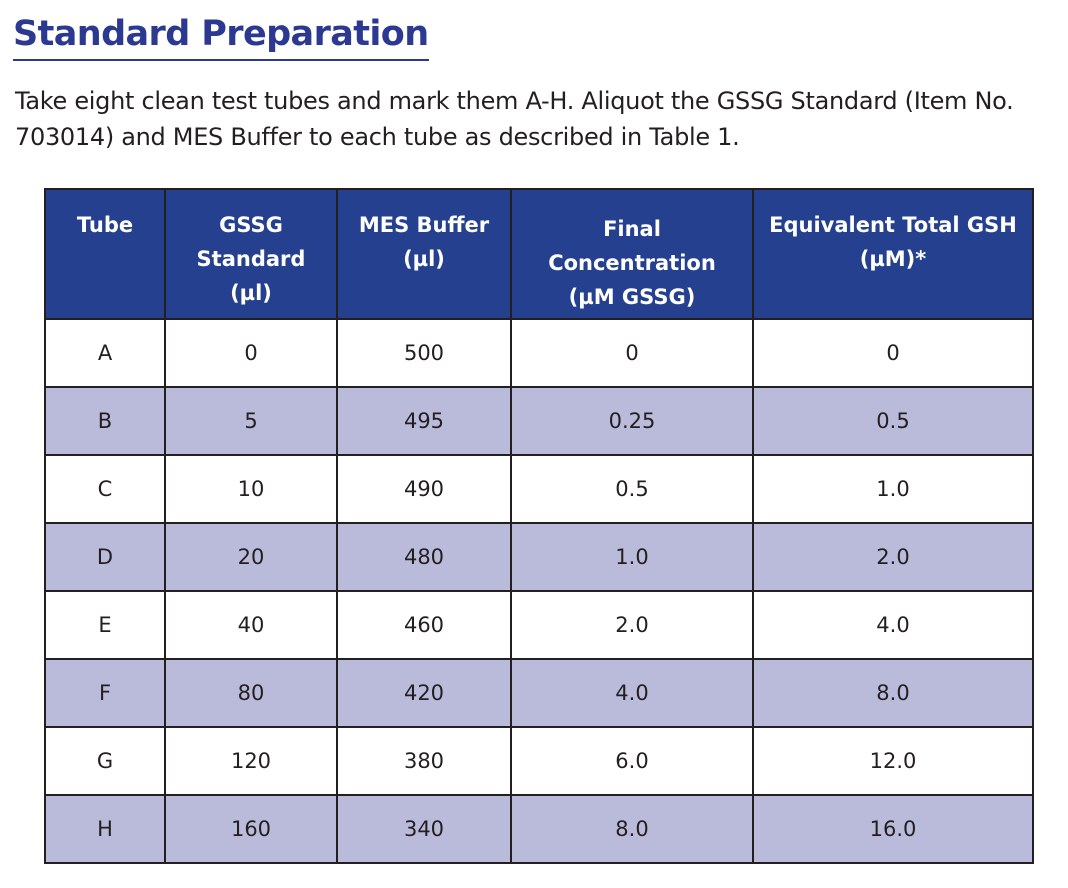 The image size is (1068, 888). Describe the element at coordinates (632, 625) in the screenshot. I see `cell-final-concentration: 2.0` at that location.